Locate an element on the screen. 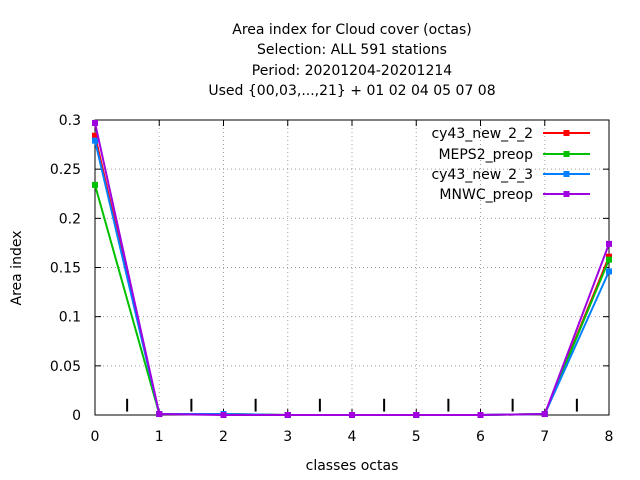 This screenshot has width=640, height=480. title-line: Used {00,03,...,21} + 01 02 04 05 07 08 is located at coordinates (351, 91).